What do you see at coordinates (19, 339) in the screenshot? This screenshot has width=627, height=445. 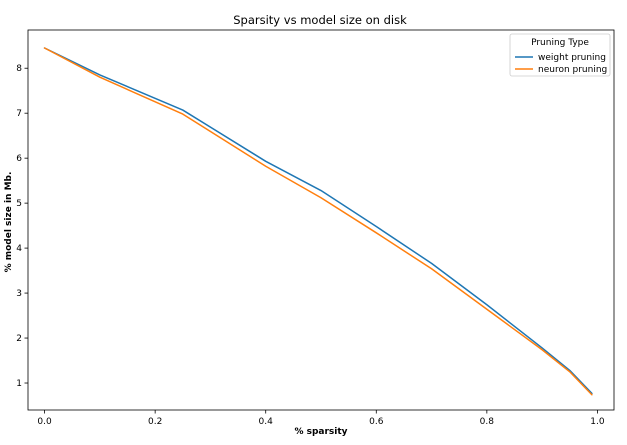 I see `y-tick-label: 2` at bounding box center [19, 339].